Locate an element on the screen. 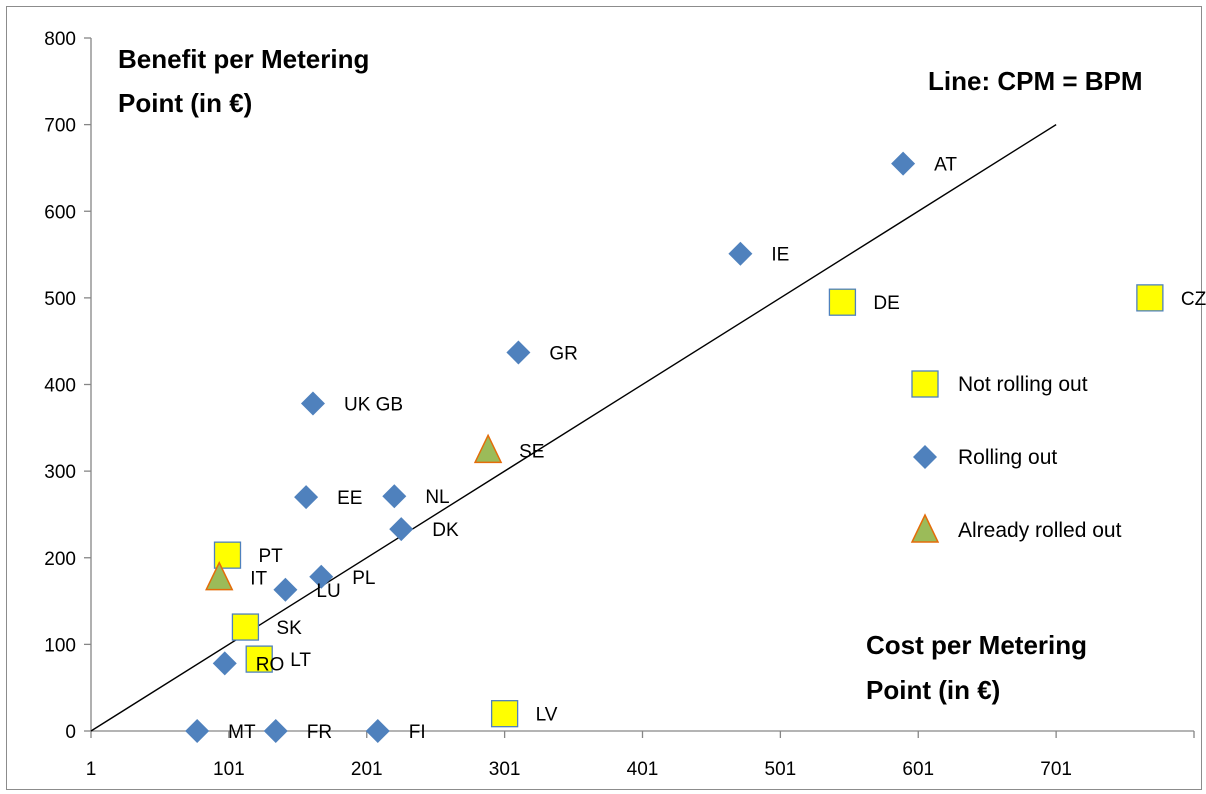  legend-label: Not rolling out is located at coordinates (1023, 384).